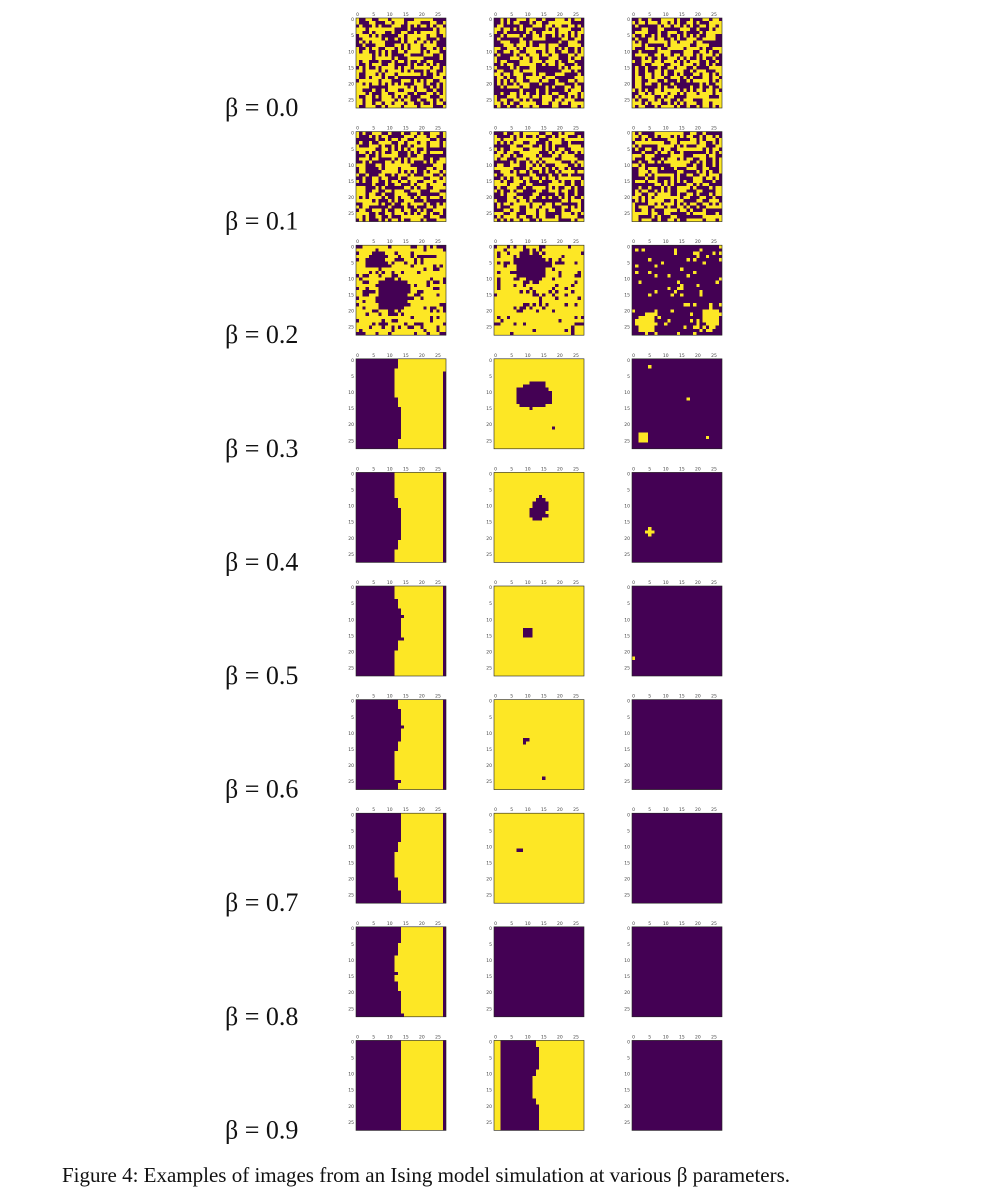  I want to click on row-label: β = 0.8, so click(261, 1016).